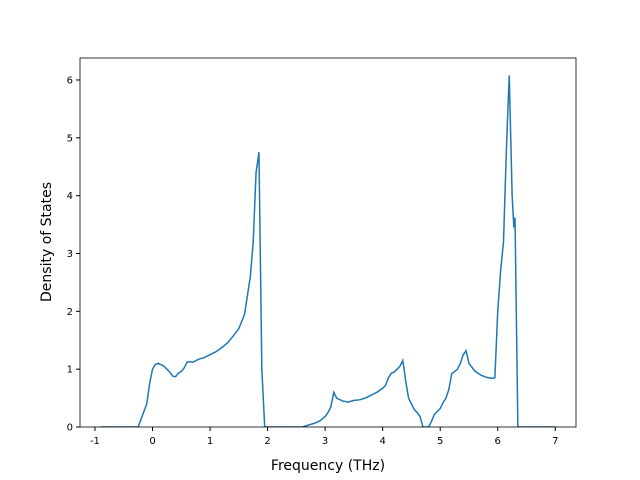  I want to click on x-tick-label: 6, so click(498, 441).